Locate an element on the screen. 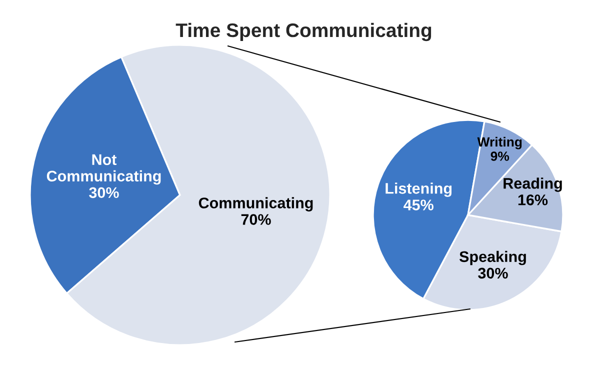 The image size is (608, 366). slice-label: Communicating is located at coordinates (255, 204).